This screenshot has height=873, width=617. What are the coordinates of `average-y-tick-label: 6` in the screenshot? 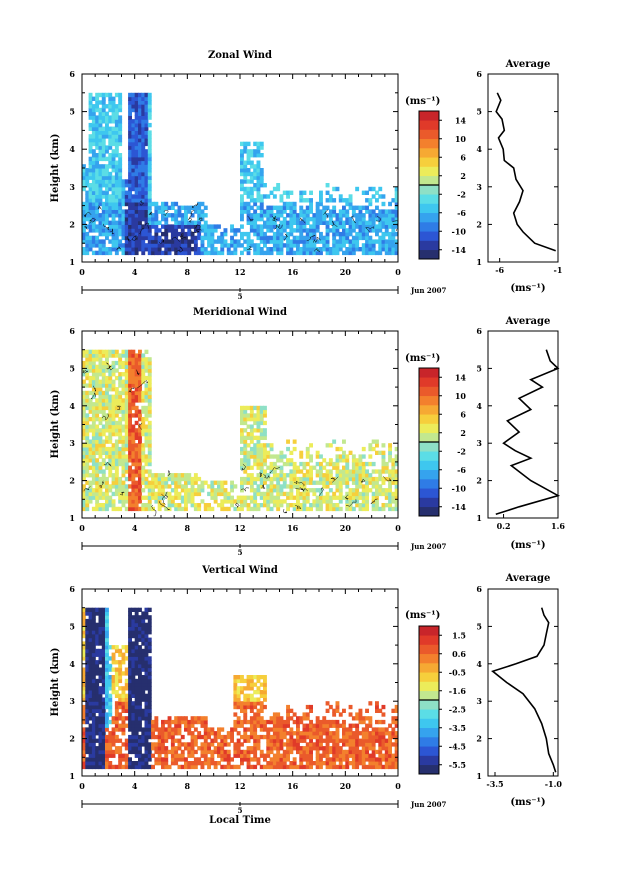 It's located at (479, 331).